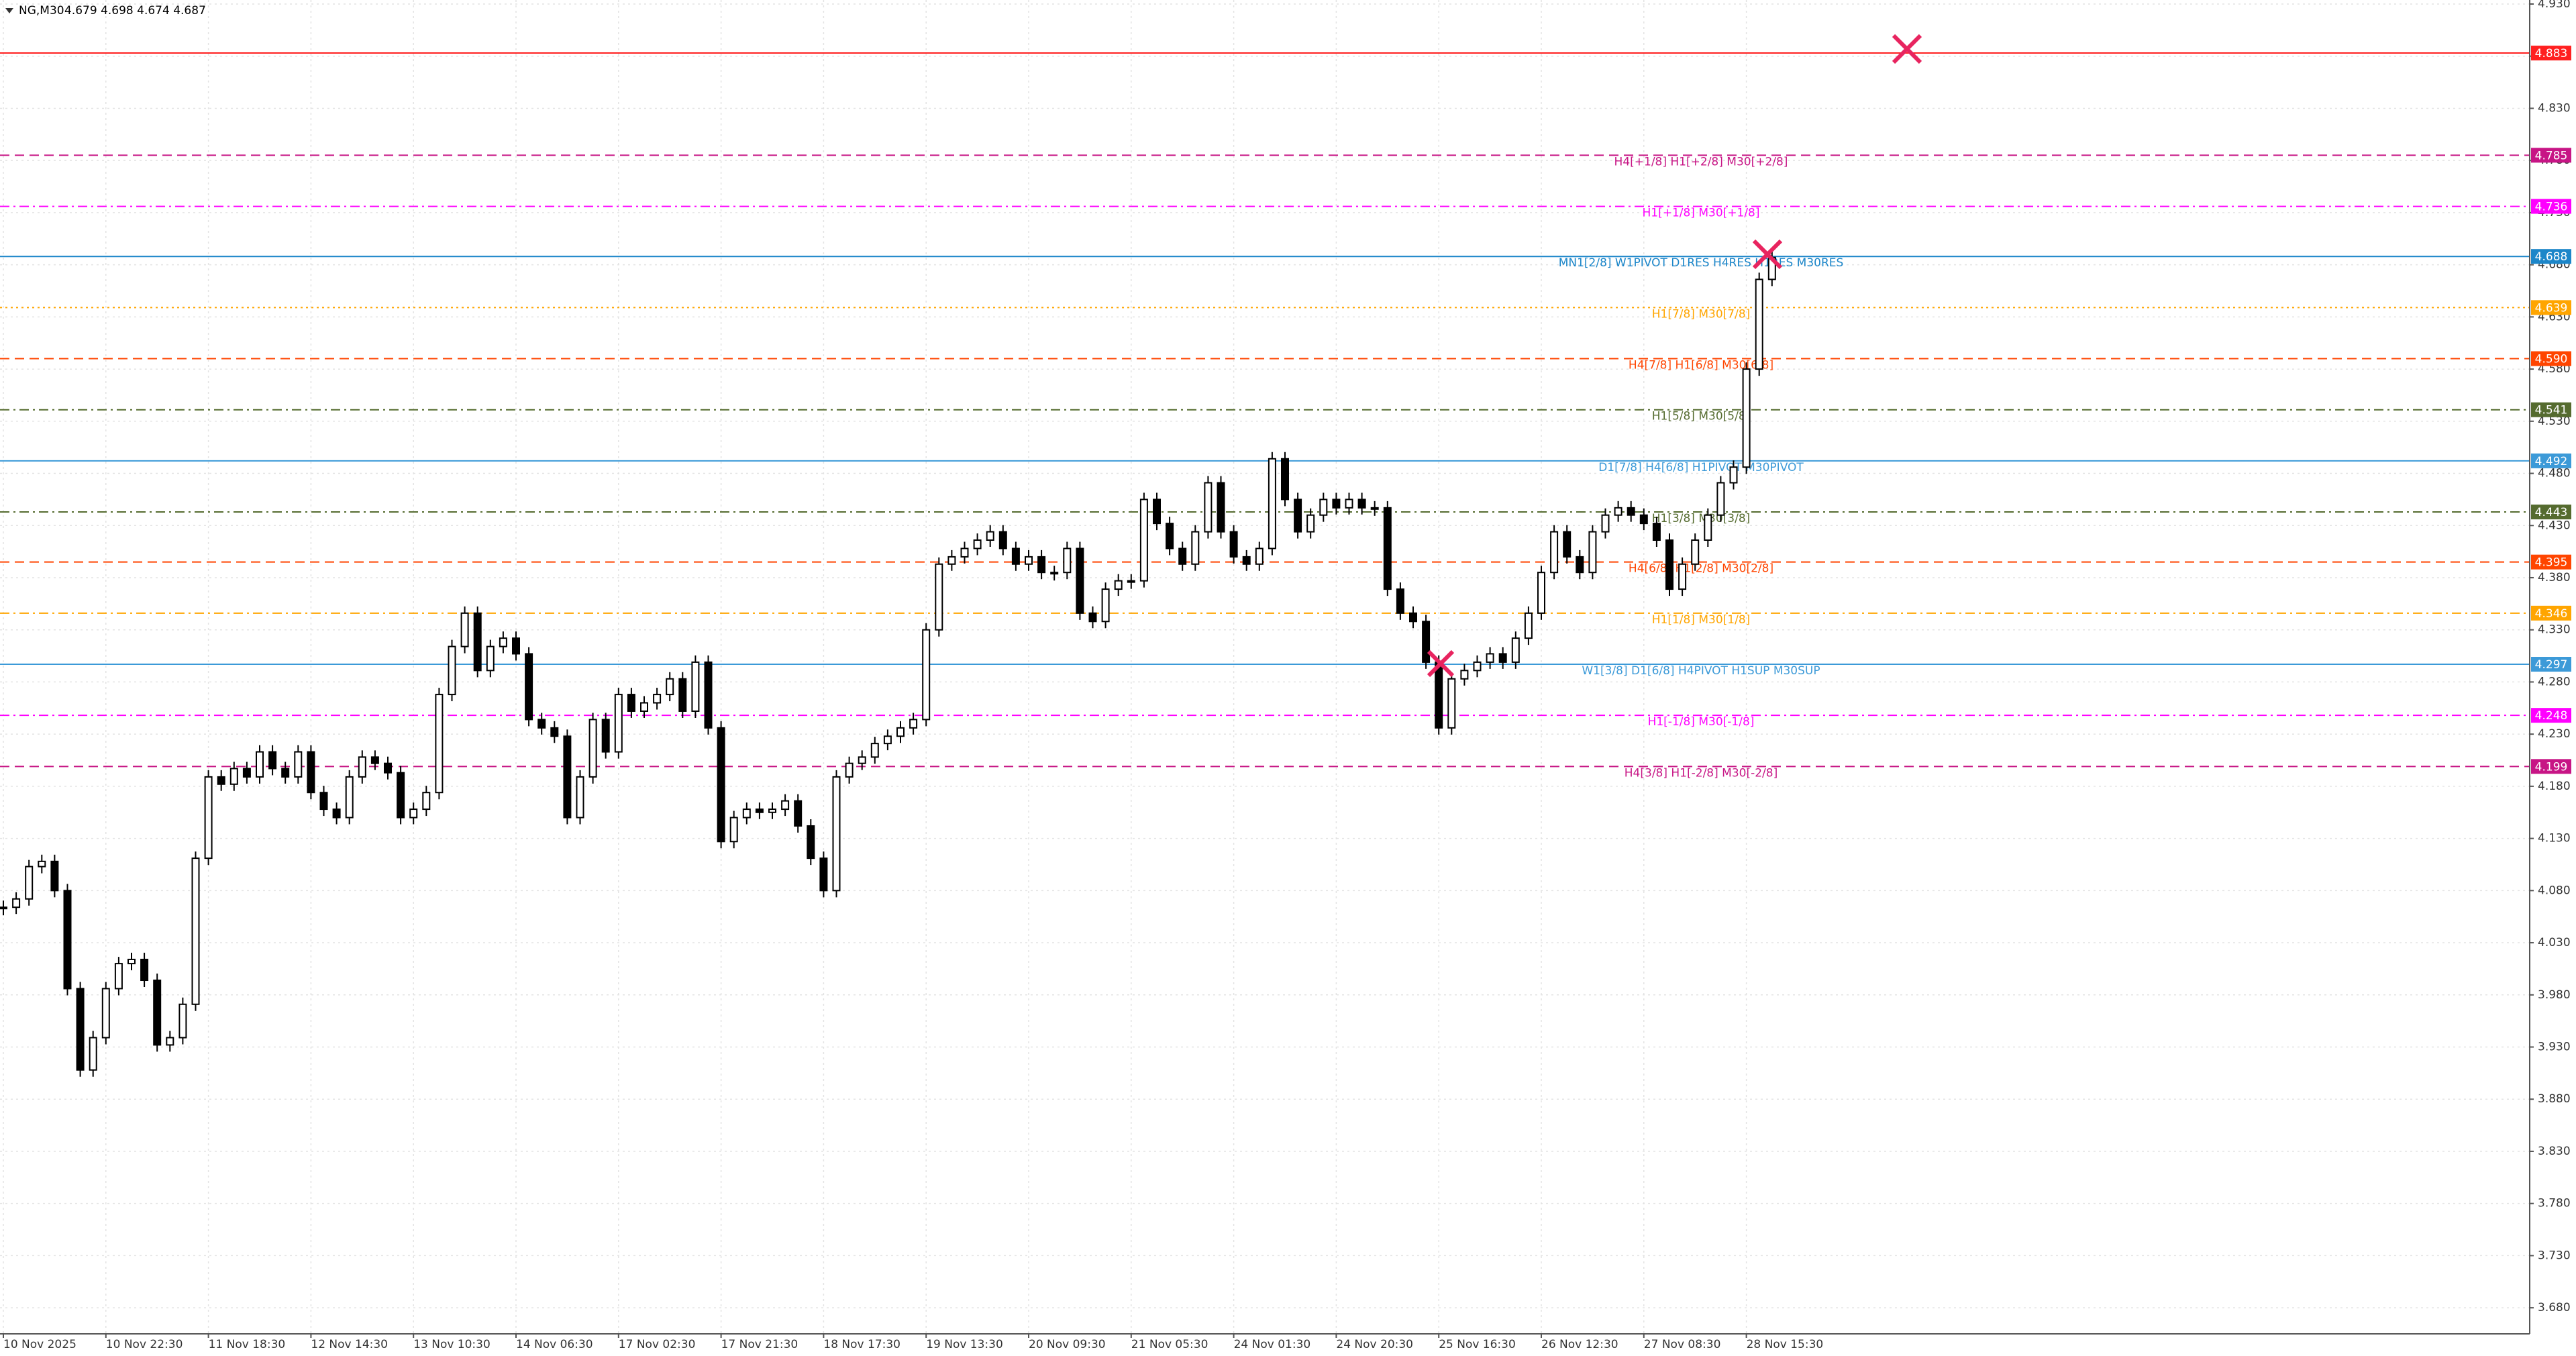  I want to click on level-label: W1[3/8] D1[6/8] H4PIVOT H1SUP M30SUP, so click(1701, 671).